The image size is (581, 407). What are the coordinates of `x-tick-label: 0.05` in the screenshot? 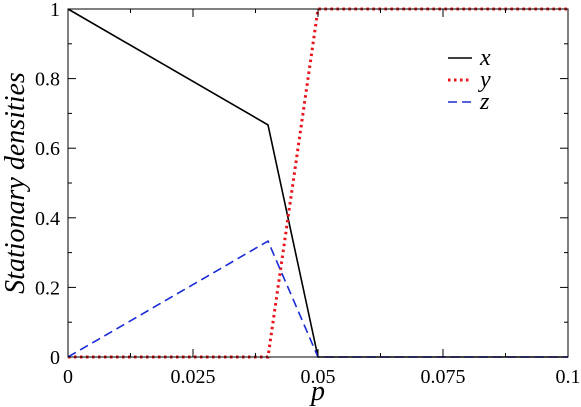 It's located at (318, 377).